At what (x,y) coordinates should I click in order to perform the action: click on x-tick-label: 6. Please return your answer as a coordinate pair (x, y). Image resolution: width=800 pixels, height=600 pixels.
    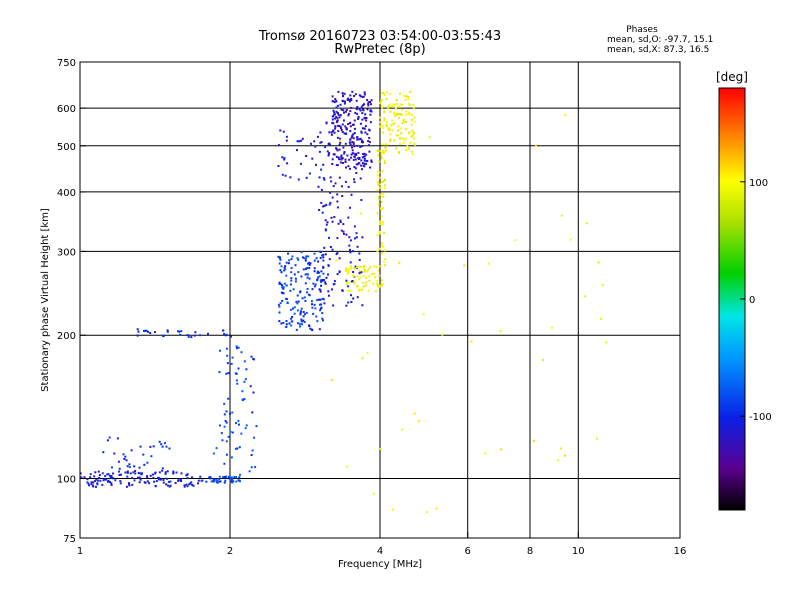
    Looking at the image, I should click on (468, 551).